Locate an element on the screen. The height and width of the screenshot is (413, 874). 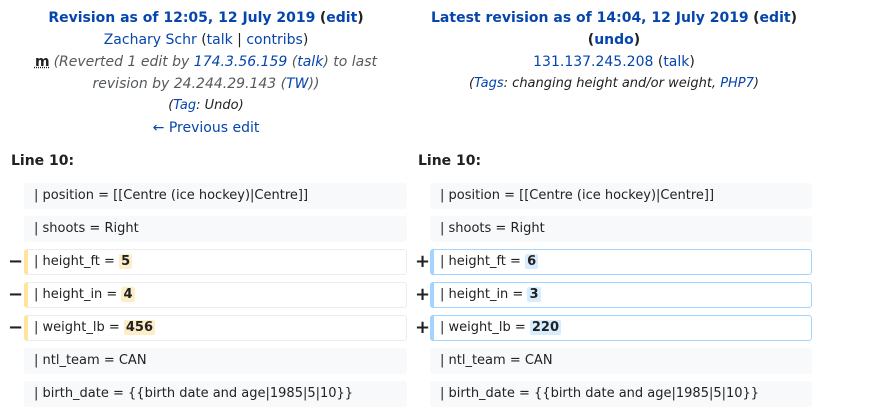
undo-link: undo is located at coordinates (614, 40).